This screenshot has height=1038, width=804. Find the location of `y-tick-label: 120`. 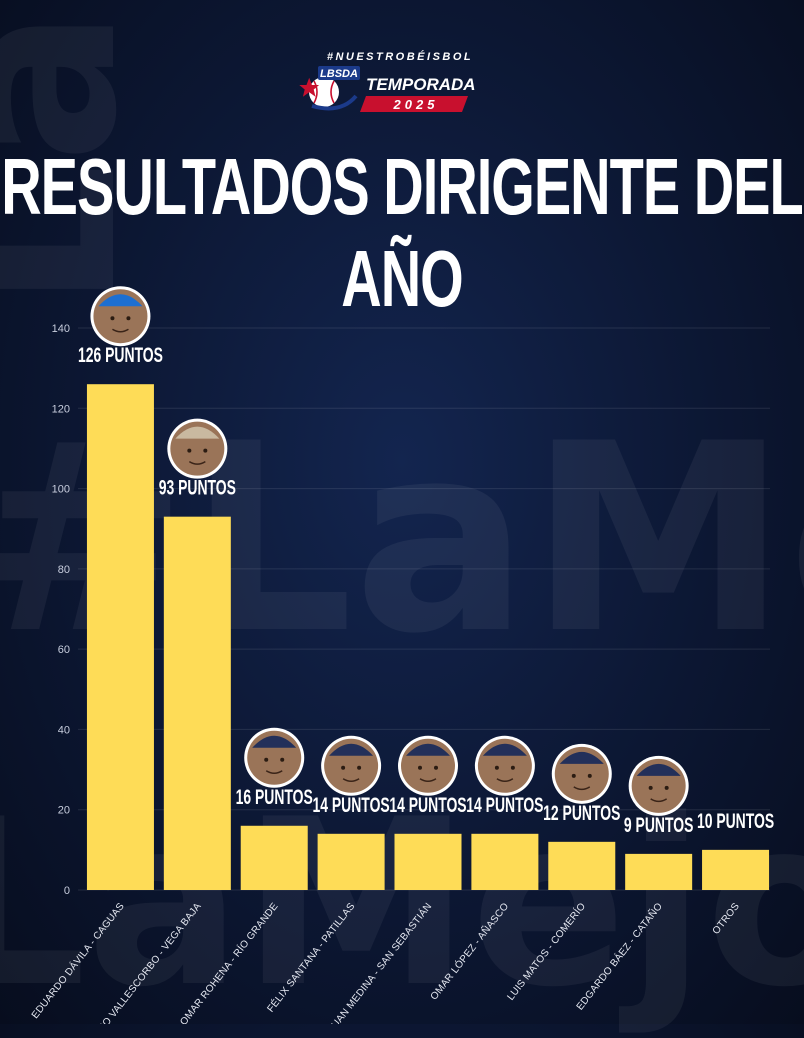

y-tick-label: 120 is located at coordinates (61, 409).